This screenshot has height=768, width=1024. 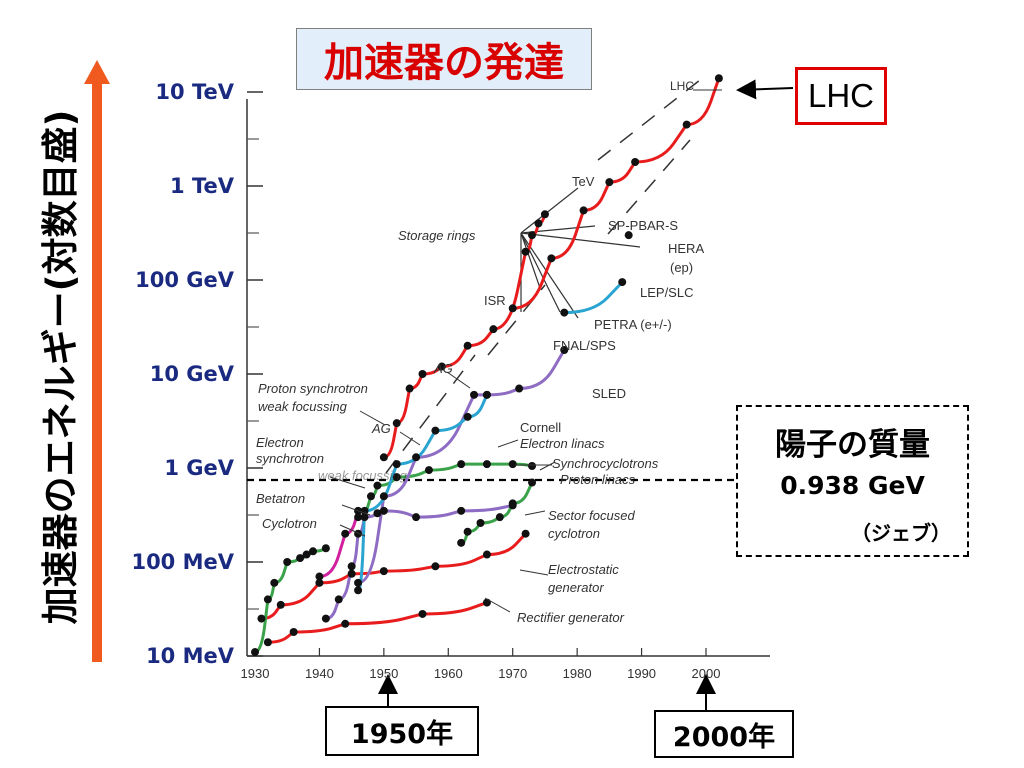 I want to click on y-tick-marks, so click(x=255, y=374).